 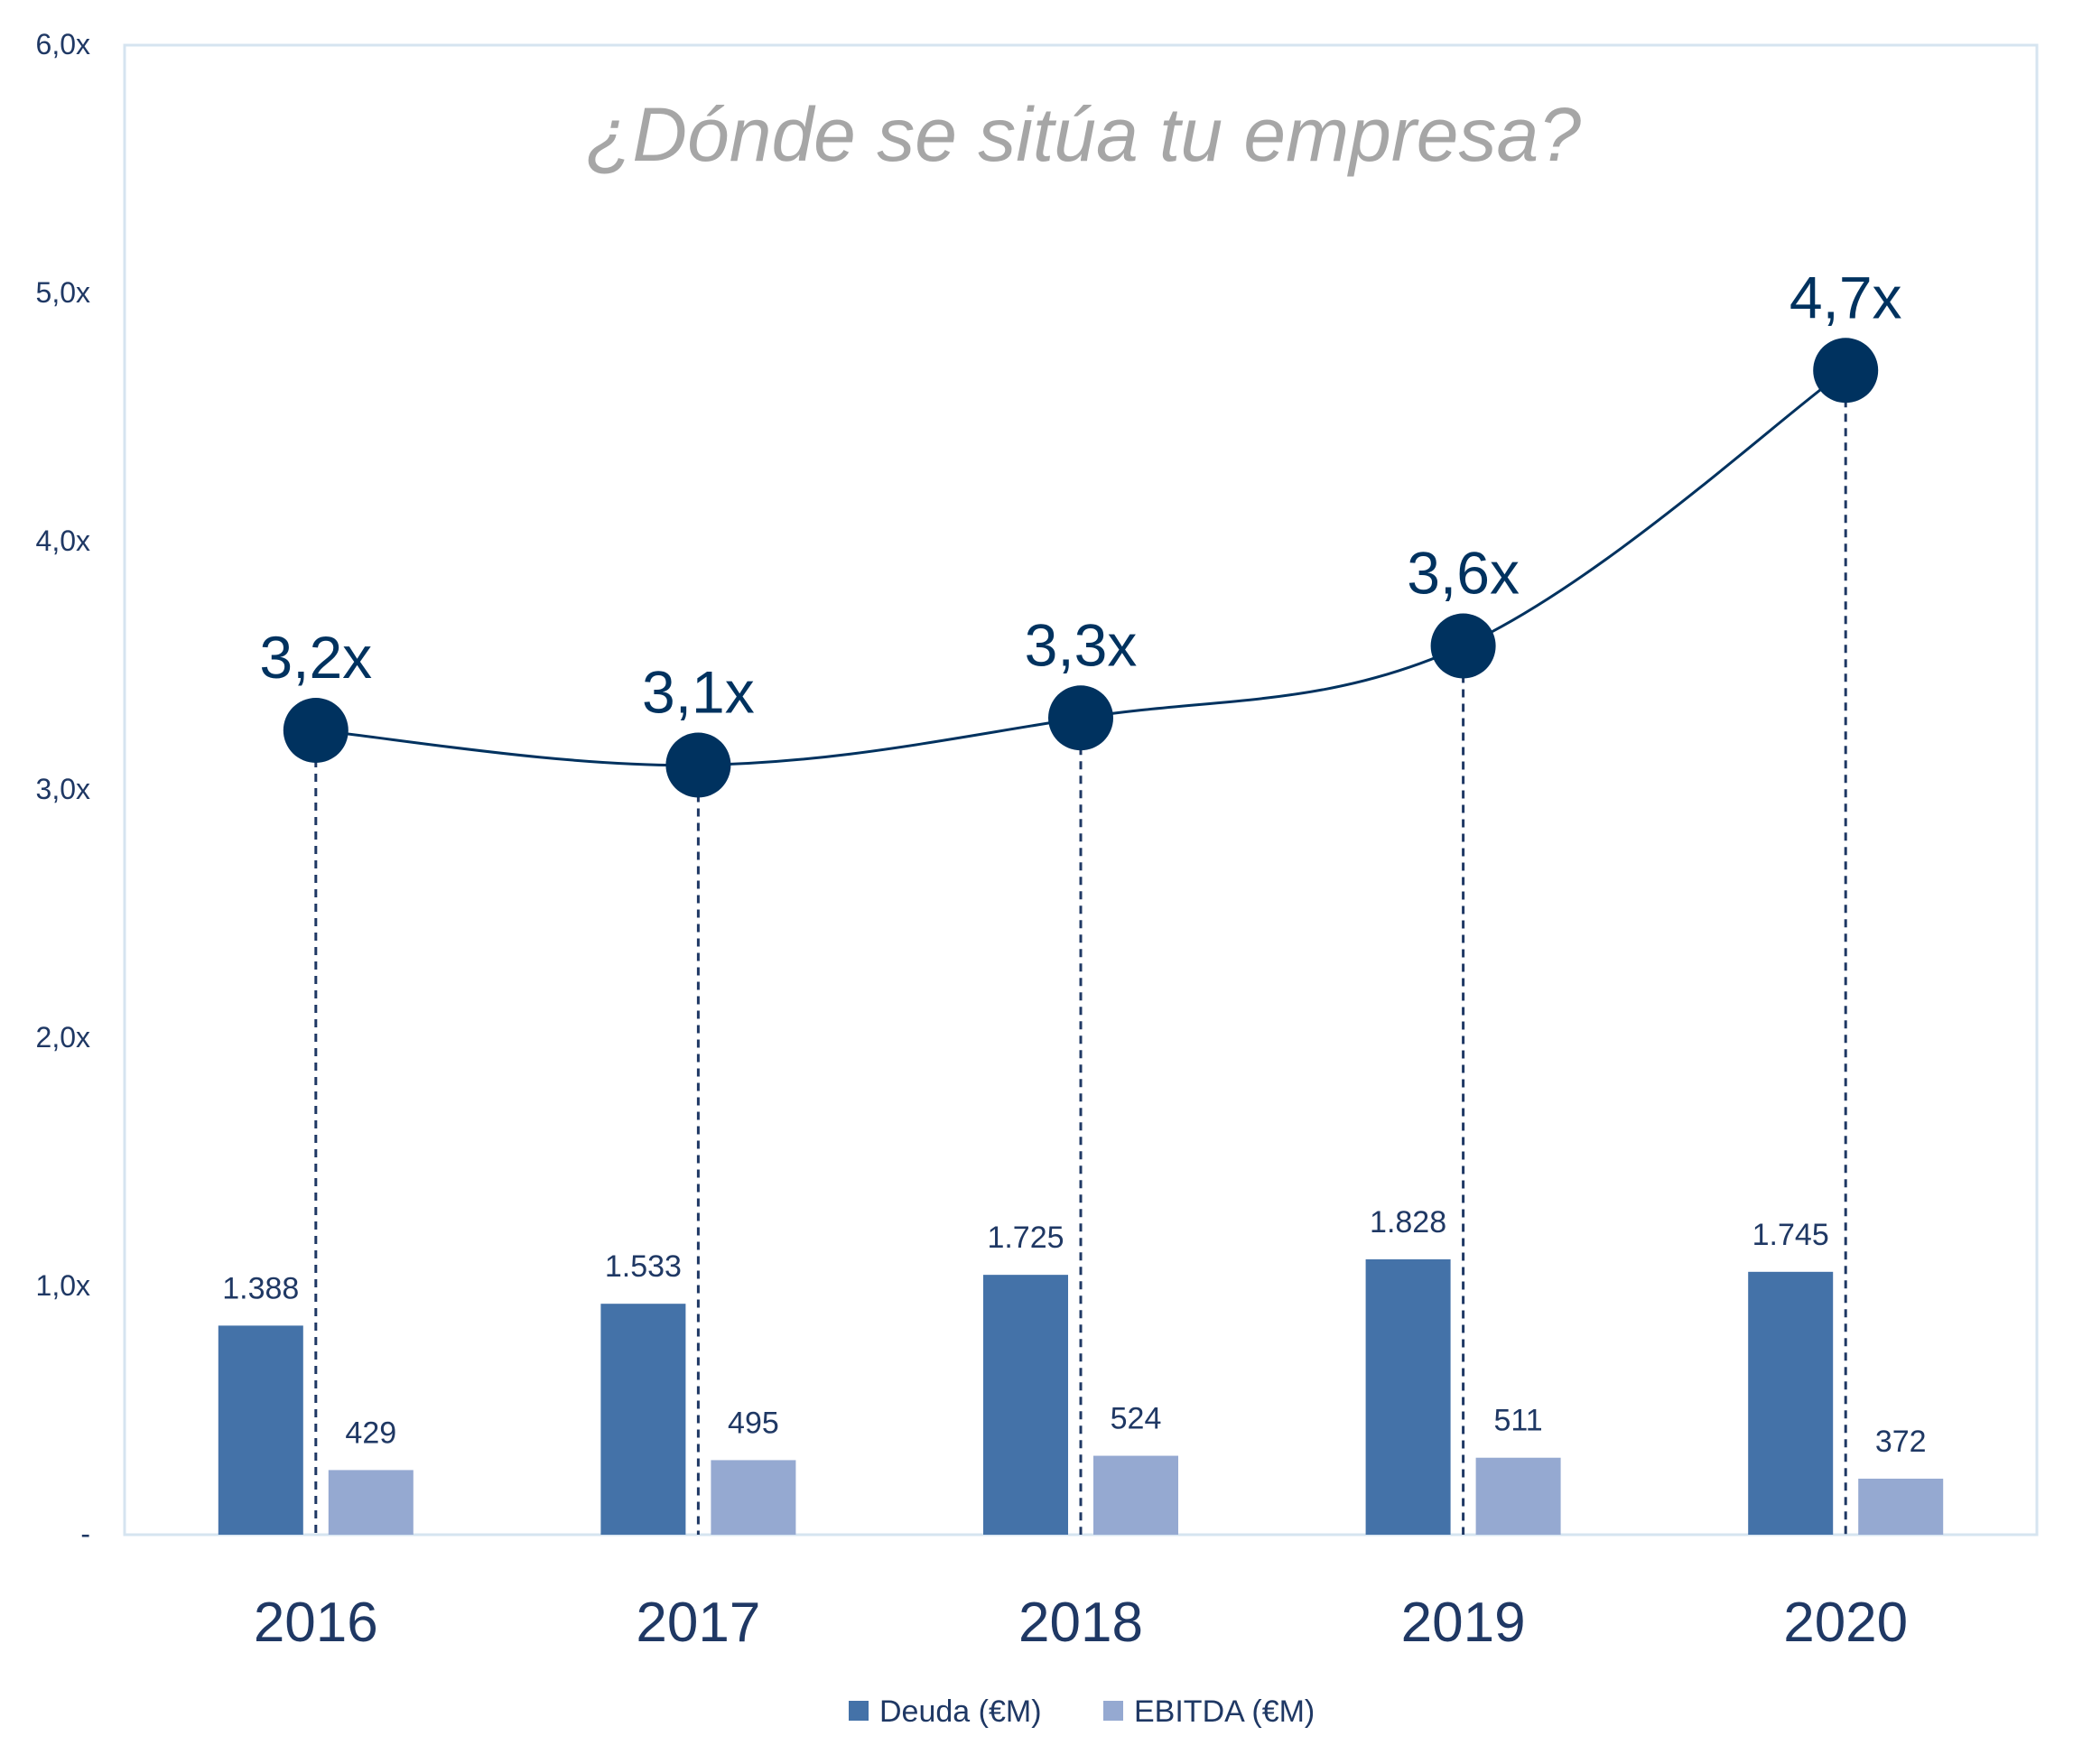 What do you see at coordinates (63, 44) in the screenshot?
I see `y-tick-label: 6,0x` at bounding box center [63, 44].